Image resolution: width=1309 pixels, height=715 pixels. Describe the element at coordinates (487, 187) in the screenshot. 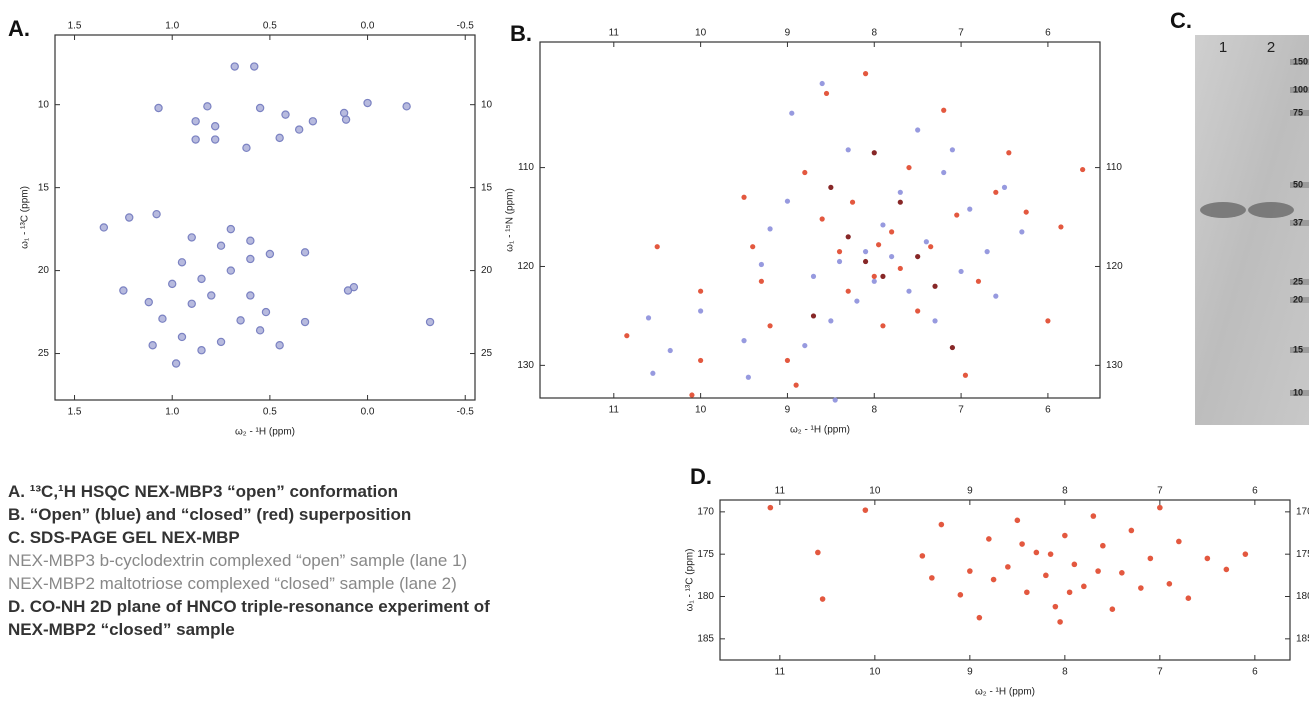

I see `y-tick-label-right: 15` at that location.